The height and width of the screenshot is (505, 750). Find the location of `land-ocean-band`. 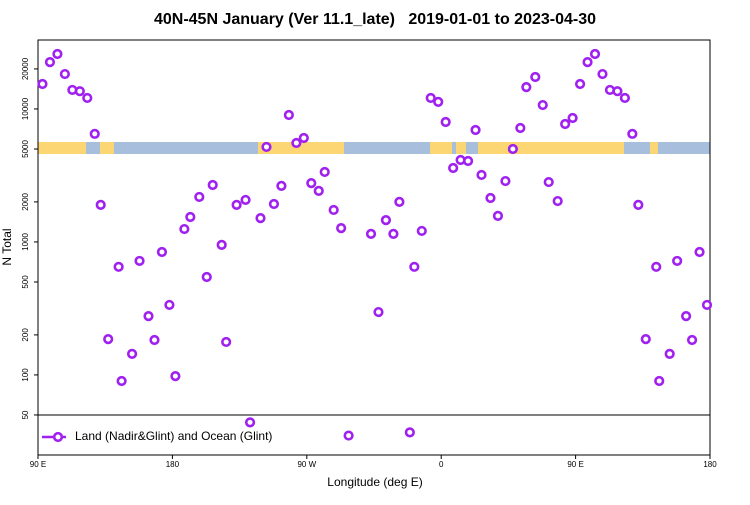

land-ocean-band is located at coordinates (374, 148).